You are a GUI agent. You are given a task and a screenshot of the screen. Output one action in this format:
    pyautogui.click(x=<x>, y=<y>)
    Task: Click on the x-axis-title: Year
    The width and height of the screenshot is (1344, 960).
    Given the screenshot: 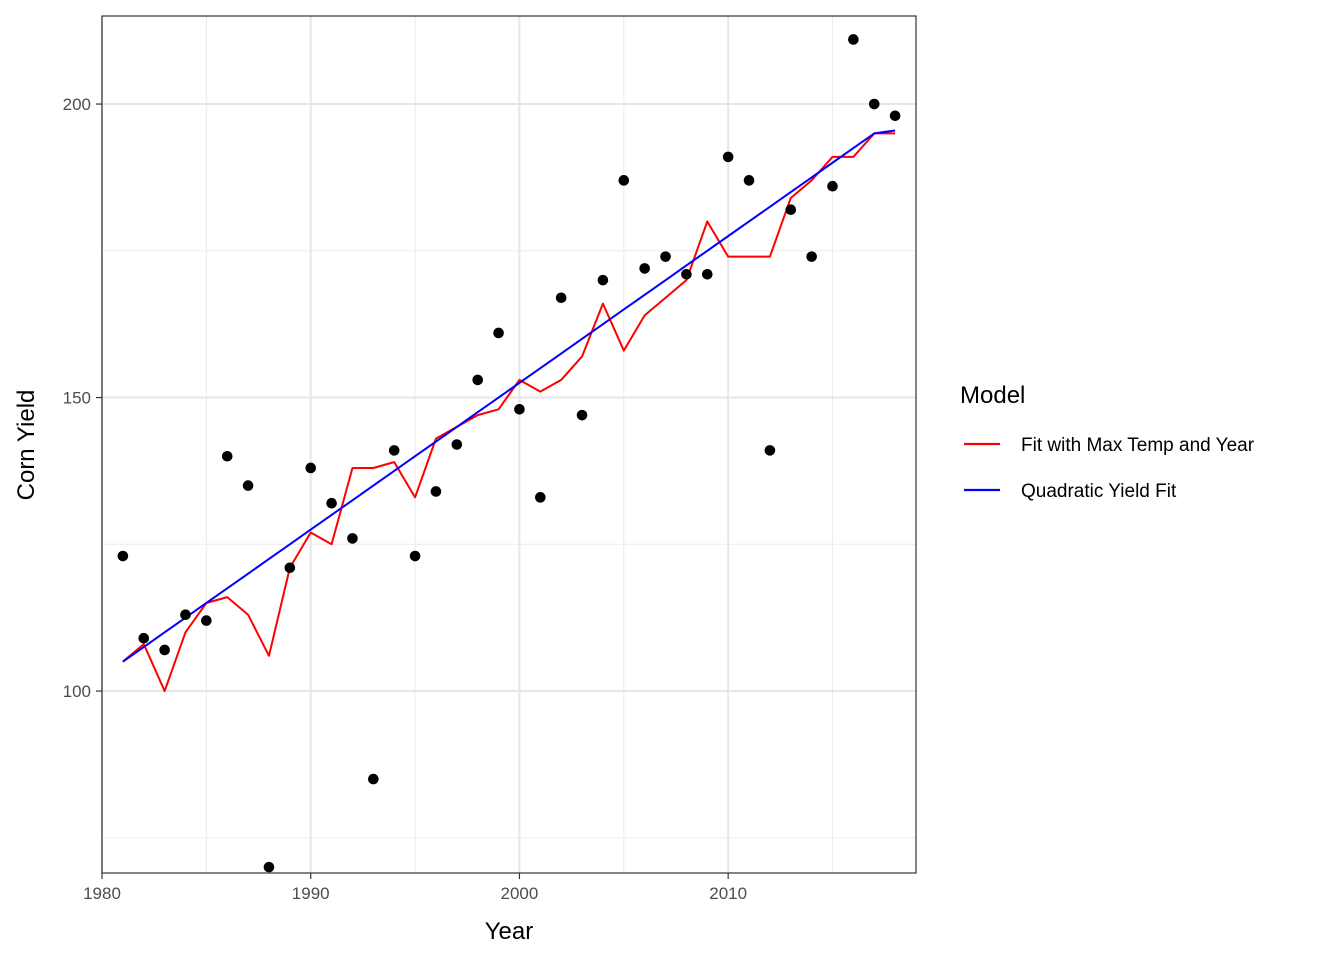 What is the action you would take?
    pyautogui.click(x=509, y=931)
    